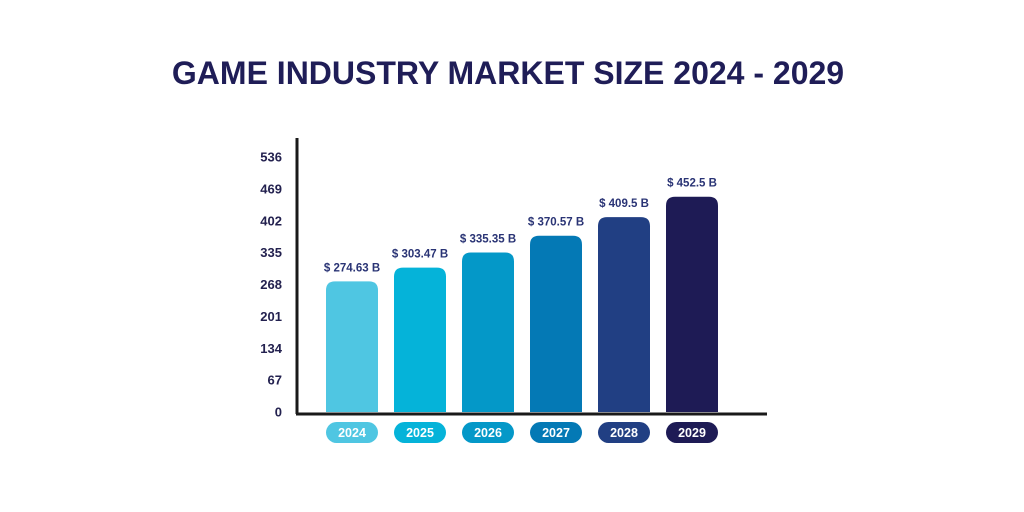  What do you see at coordinates (624, 204) in the screenshot?
I see `data-label: $ 409.5 B` at bounding box center [624, 204].